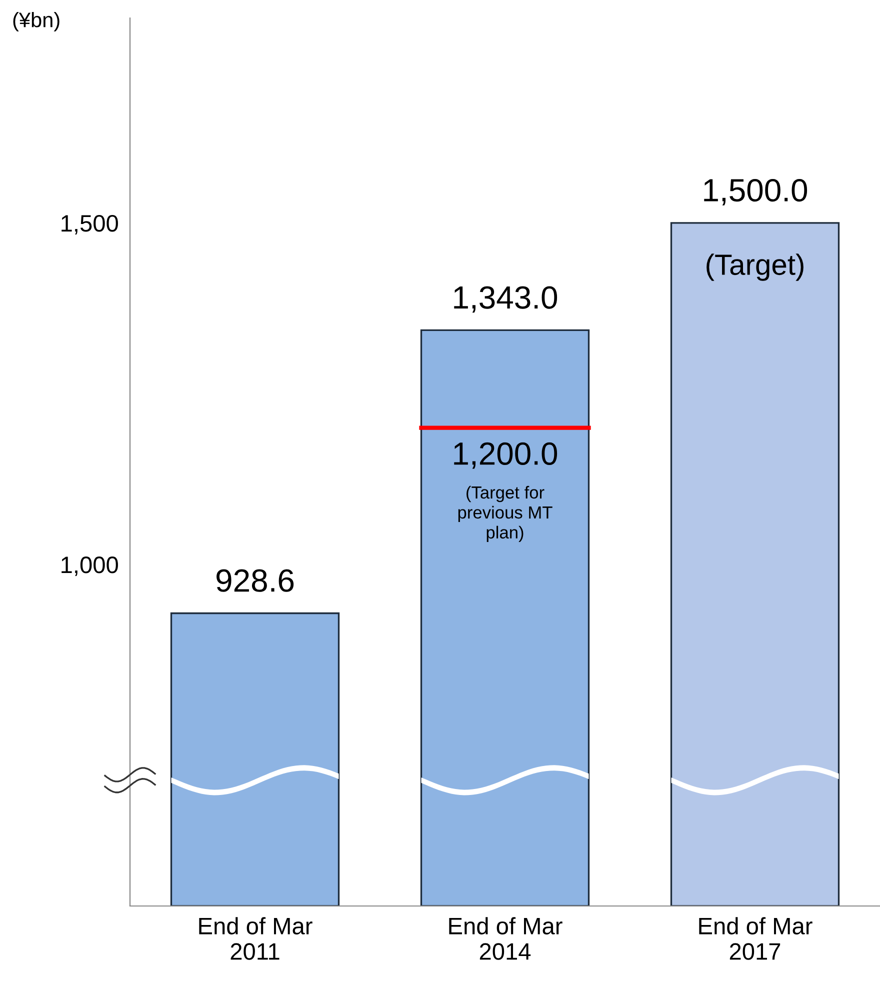 The height and width of the screenshot is (994, 880). Describe the element at coordinates (90, 224) in the screenshot. I see `y-tick-label: 1,500` at that location.